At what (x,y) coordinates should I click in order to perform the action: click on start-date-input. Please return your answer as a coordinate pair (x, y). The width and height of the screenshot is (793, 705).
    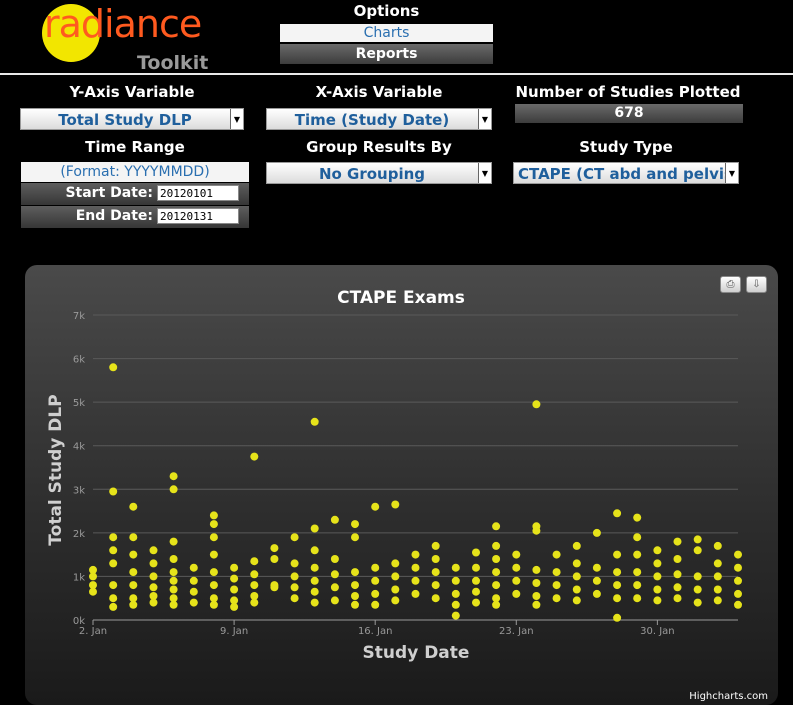
    Looking at the image, I should click on (198, 193).